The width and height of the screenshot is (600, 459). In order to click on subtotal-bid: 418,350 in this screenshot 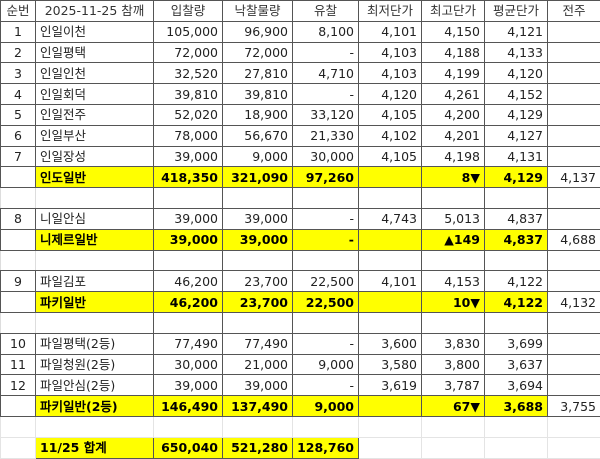, I will do `click(188, 177)`.